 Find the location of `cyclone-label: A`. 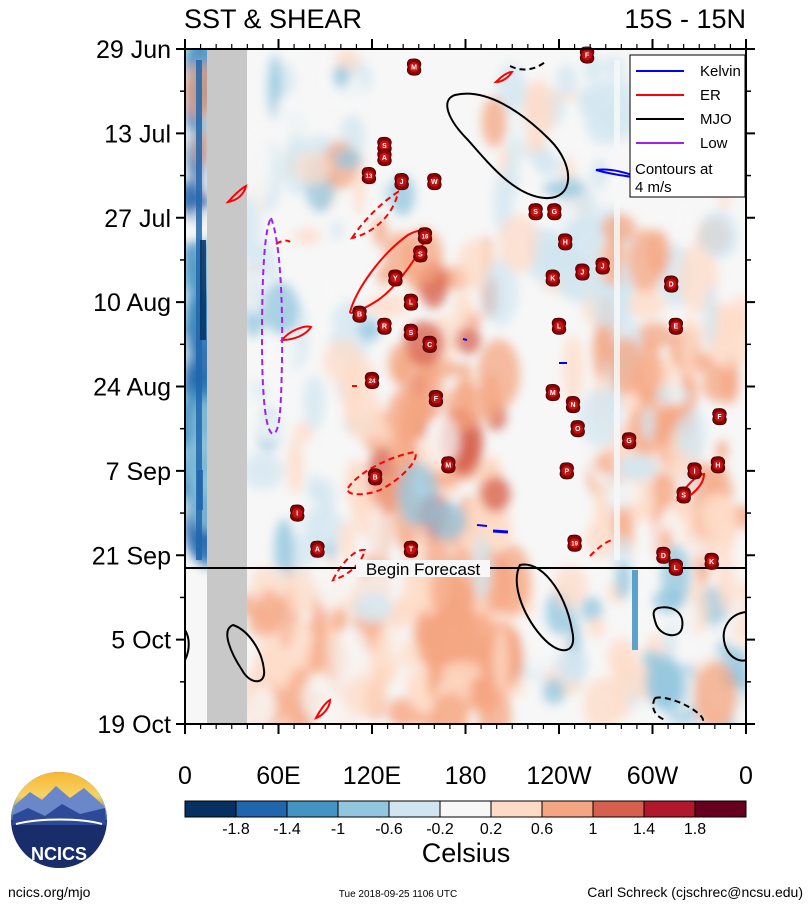

cyclone-label: A is located at coordinates (384, 158).